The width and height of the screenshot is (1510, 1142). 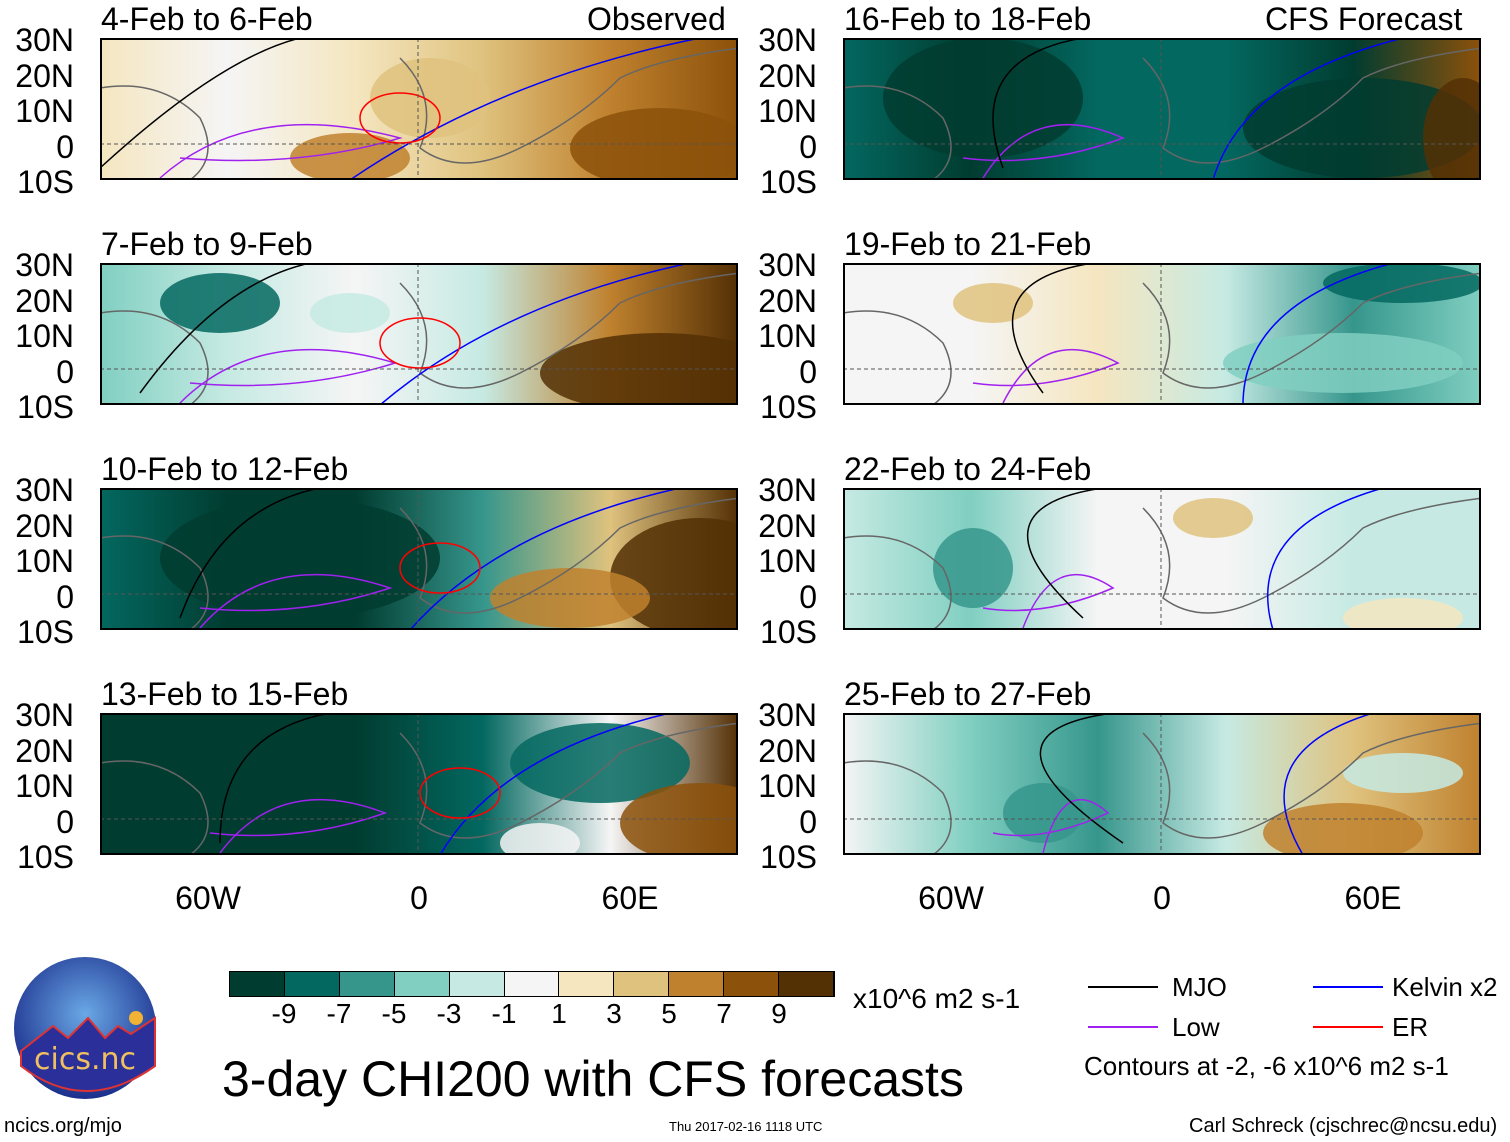 What do you see at coordinates (63, 1126) in the screenshot?
I see `footer-url: ncics.org/mjo` at bounding box center [63, 1126].